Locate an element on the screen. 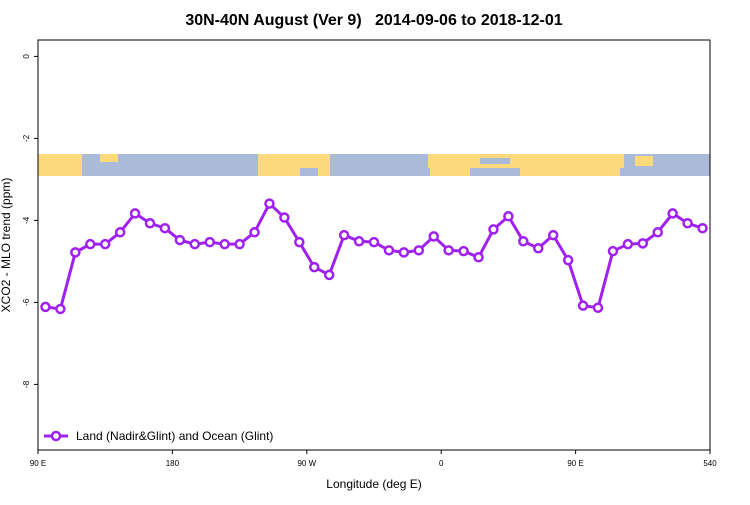 The image size is (750, 505). x-tick-label: 0 is located at coordinates (441, 463).